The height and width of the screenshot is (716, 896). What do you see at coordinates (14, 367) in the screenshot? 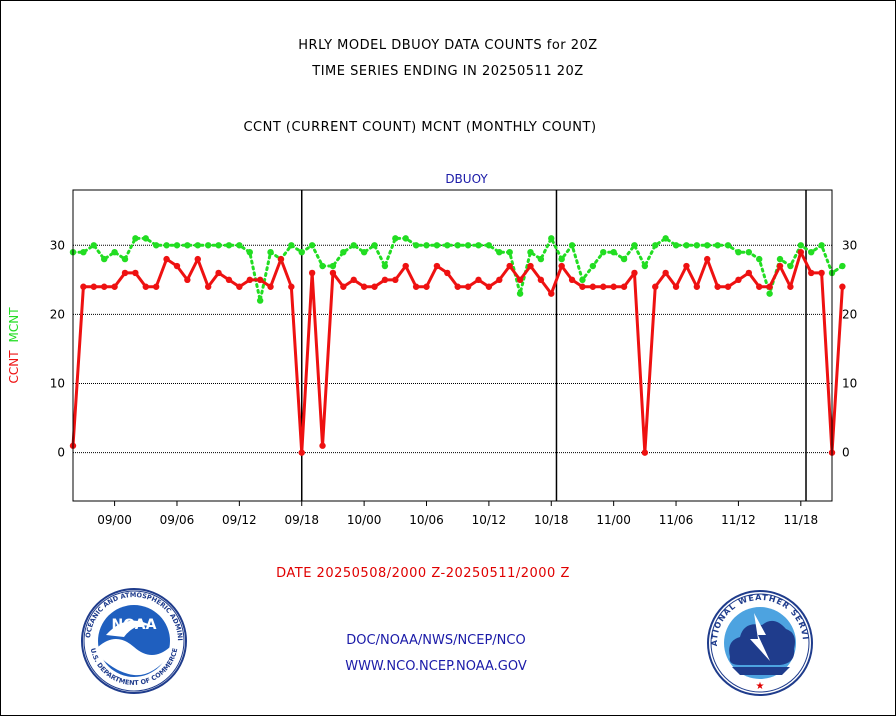
I see `y-label-ccnt: CCNT` at bounding box center [14, 367].